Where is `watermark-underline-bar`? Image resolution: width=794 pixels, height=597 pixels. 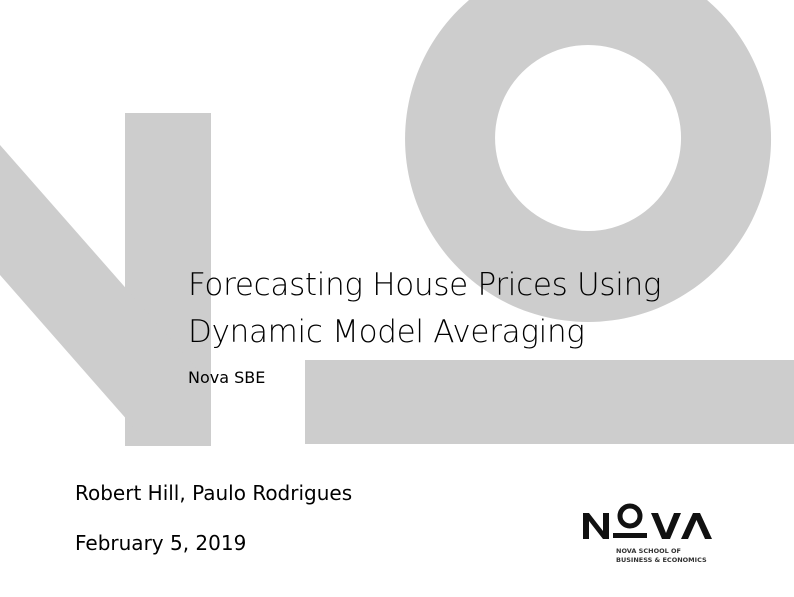 watermark-underline-bar is located at coordinates (549, 402).